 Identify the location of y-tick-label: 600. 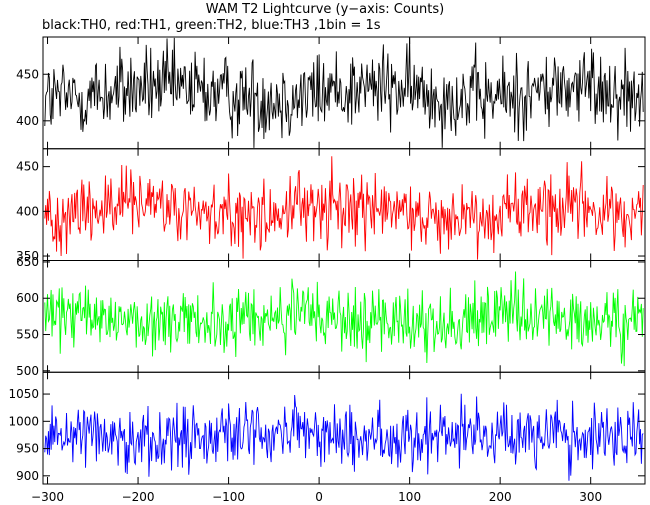
(27, 298).